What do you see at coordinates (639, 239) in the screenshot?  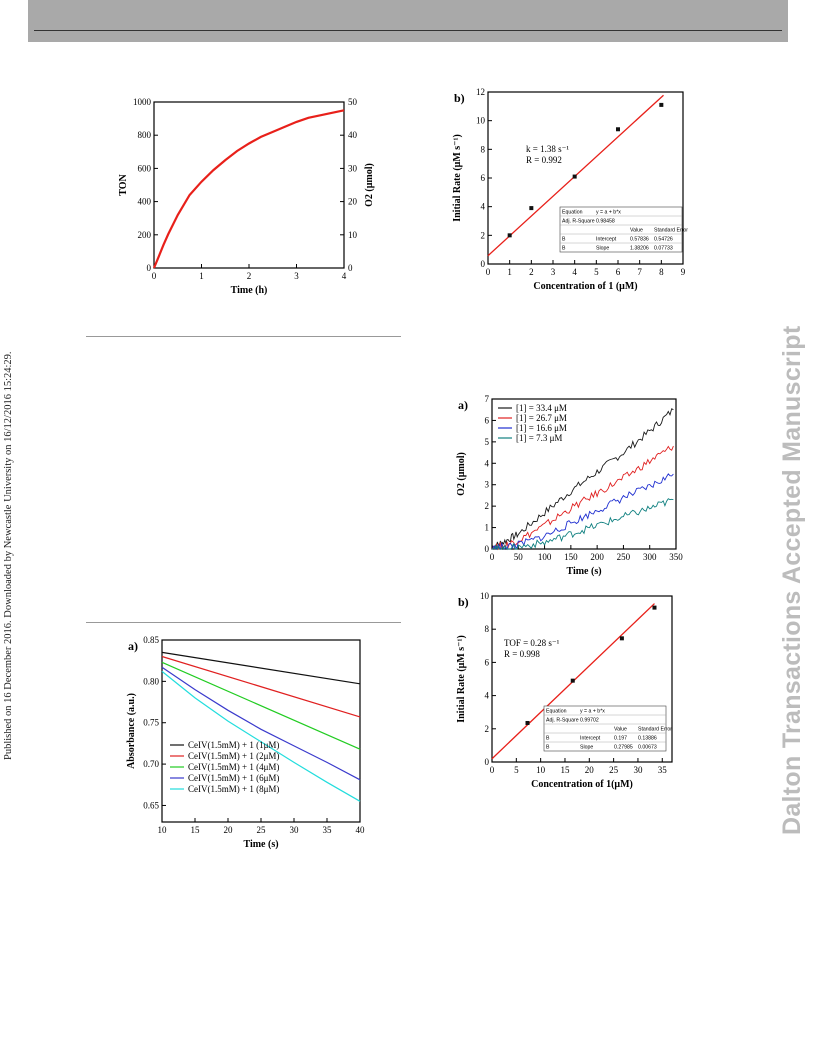 I see `rate1-fit-table-cell: 0.57836` at bounding box center [639, 239].